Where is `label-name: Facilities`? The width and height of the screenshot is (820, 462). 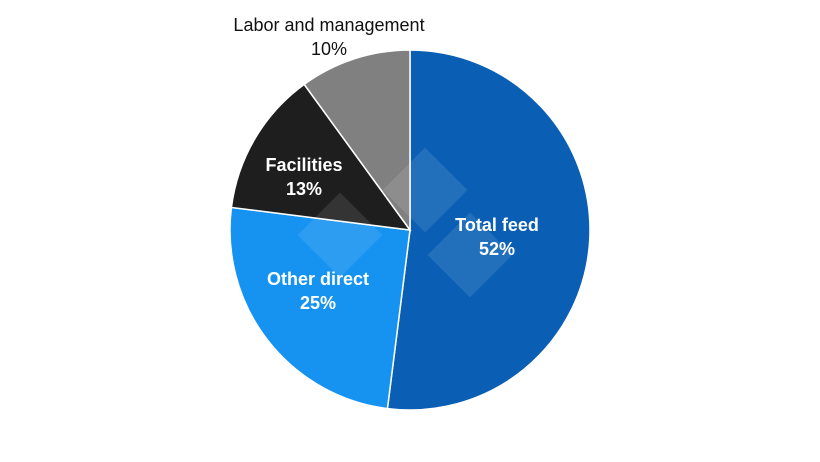
label-name: Facilities is located at coordinates (304, 165).